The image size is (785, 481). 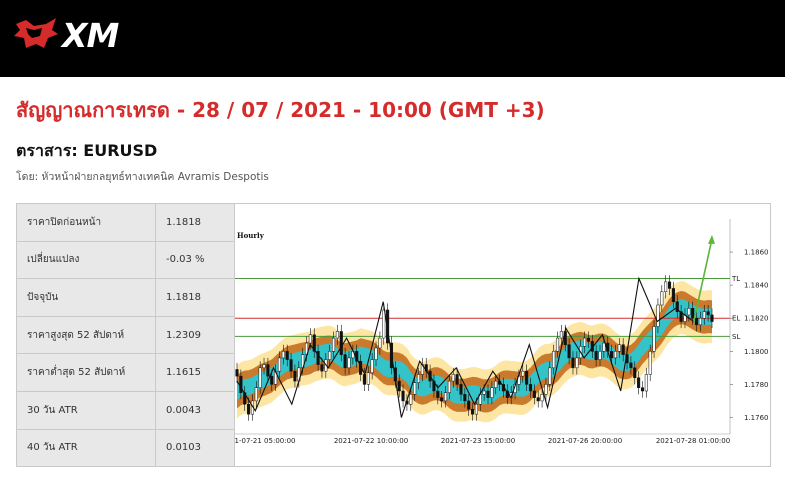 What do you see at coordinates (487, 308) in the screenshot?
I see `signal-levels: TL EL SL` at bounding box center [487, 308].